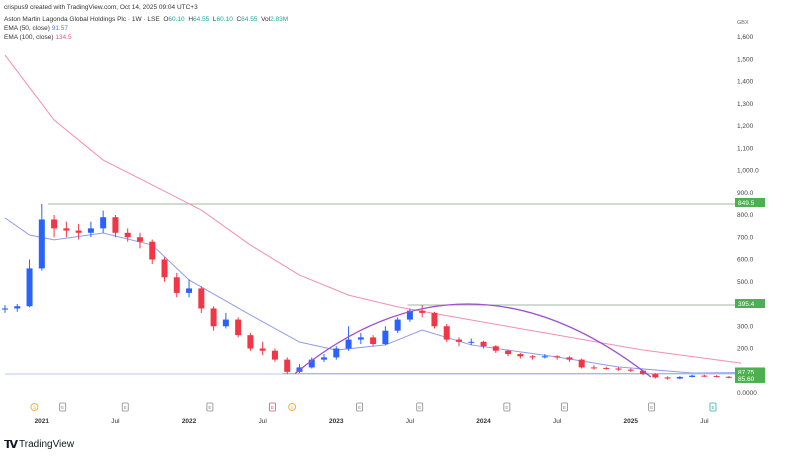 This screenshot has width=800, height=456. I want to click on x-tick-label: 2025, so click(631, 421).